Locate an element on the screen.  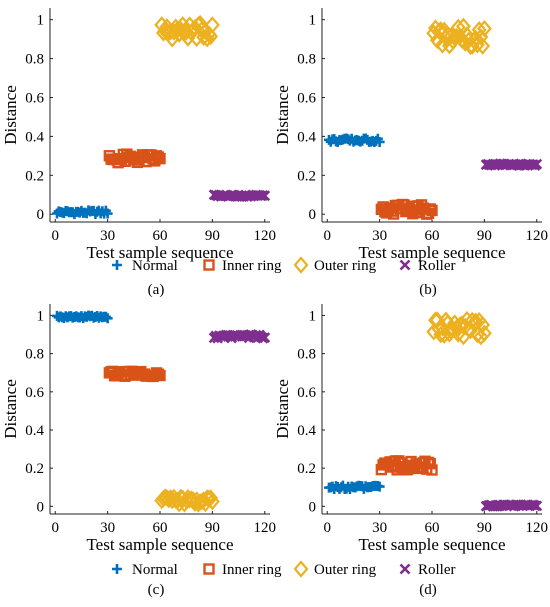
legend-item-normal: Normal is located at coordinates (145, 570).